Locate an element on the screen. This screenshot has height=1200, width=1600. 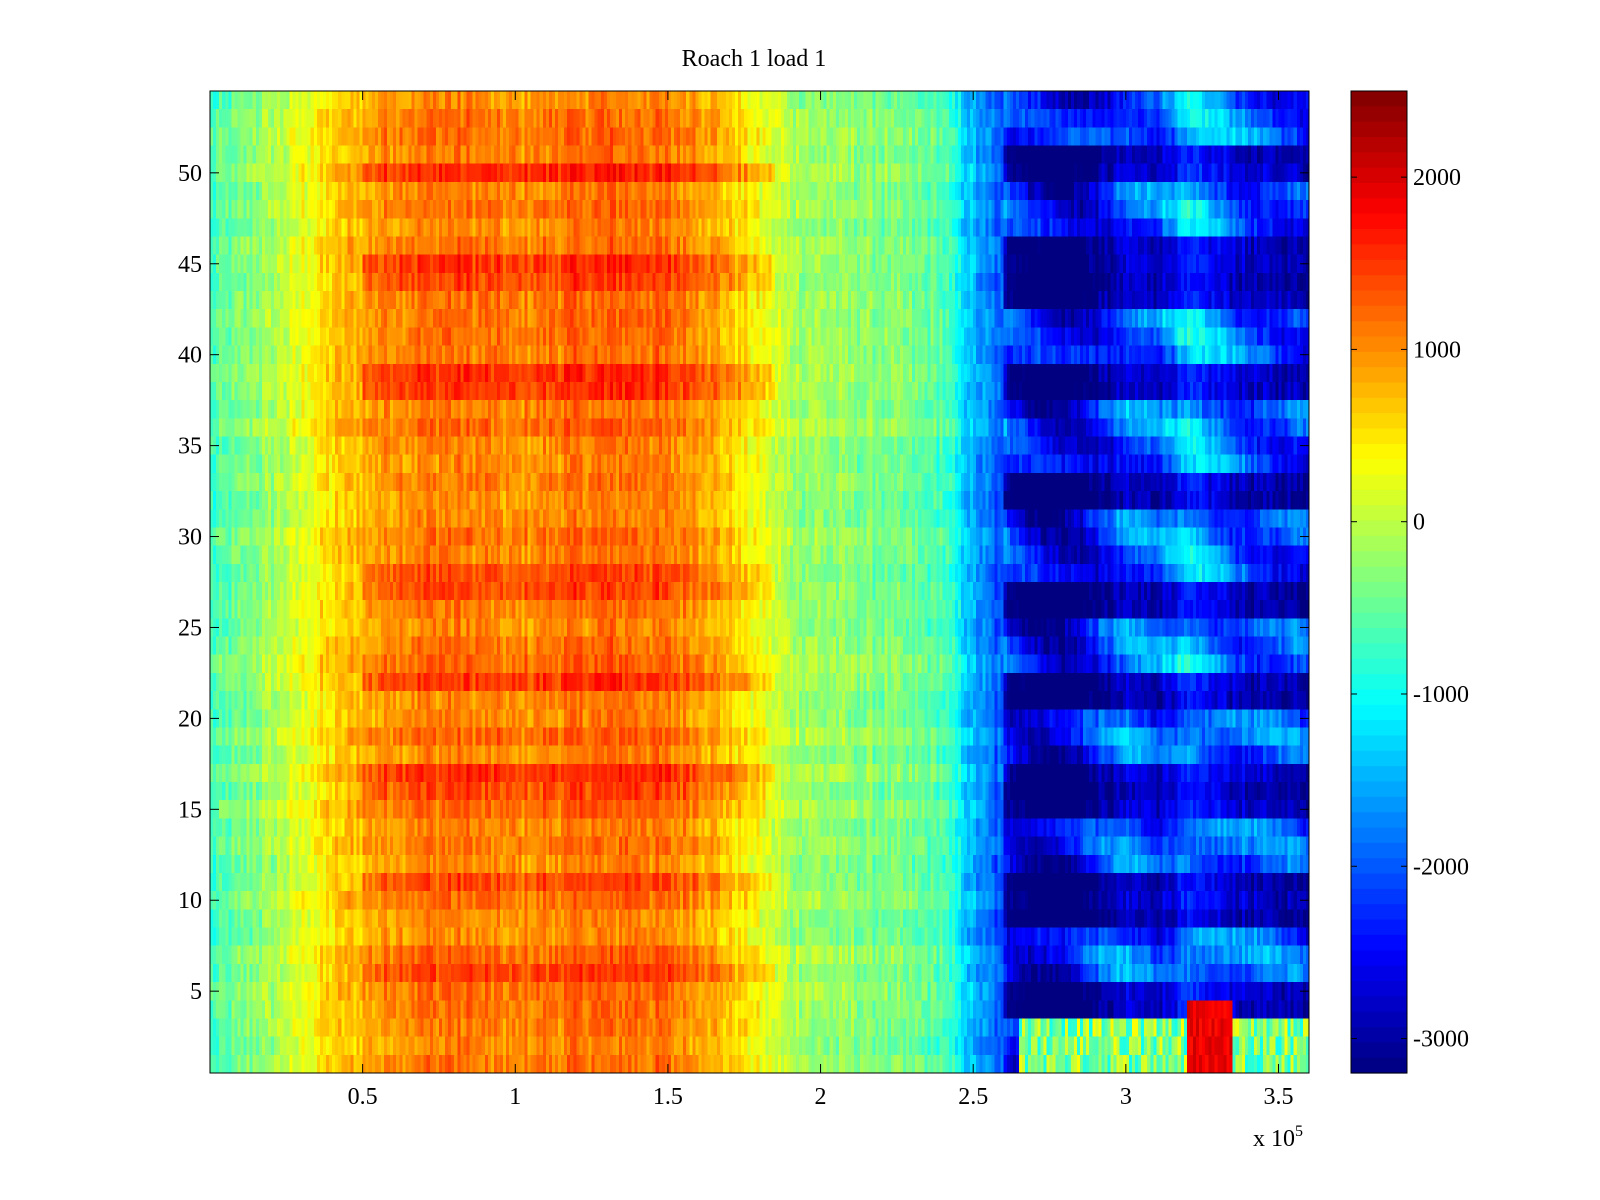
colorbar-frame is located at coordinates (1379, 582).